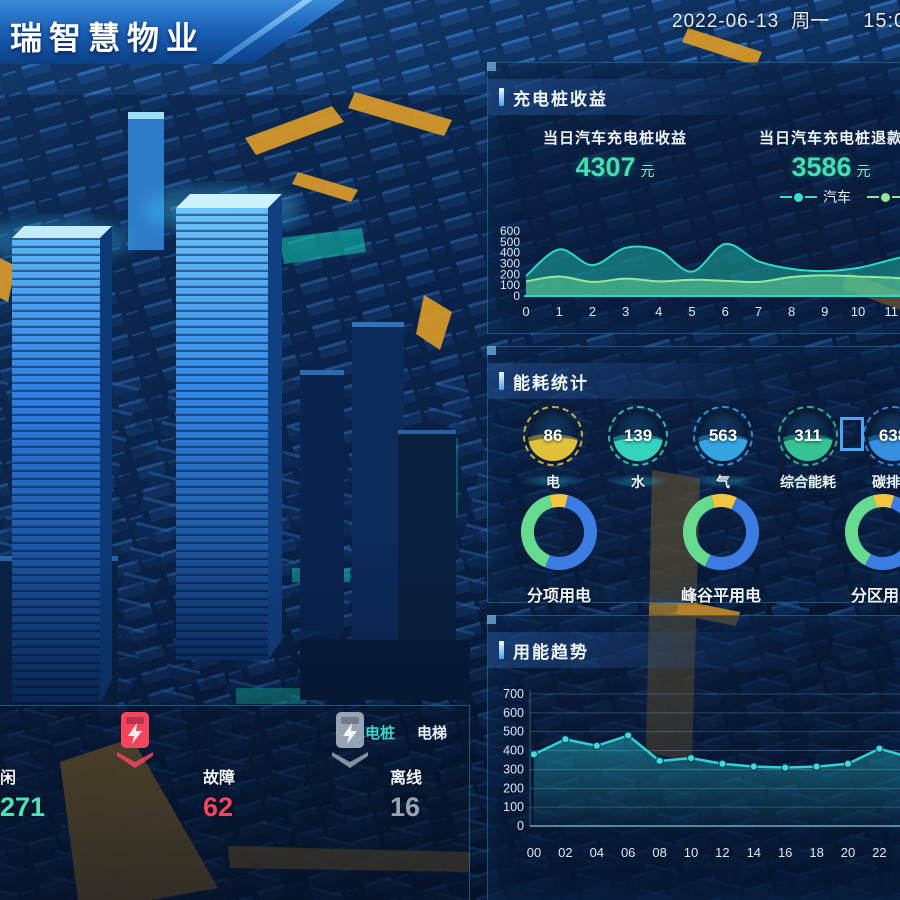 The height and width of the screenshot is (900, 900). What do you see at coordinates (659, 852) in the screenshot?
I see `svg-text: 08` at bounding box center [659, 852].